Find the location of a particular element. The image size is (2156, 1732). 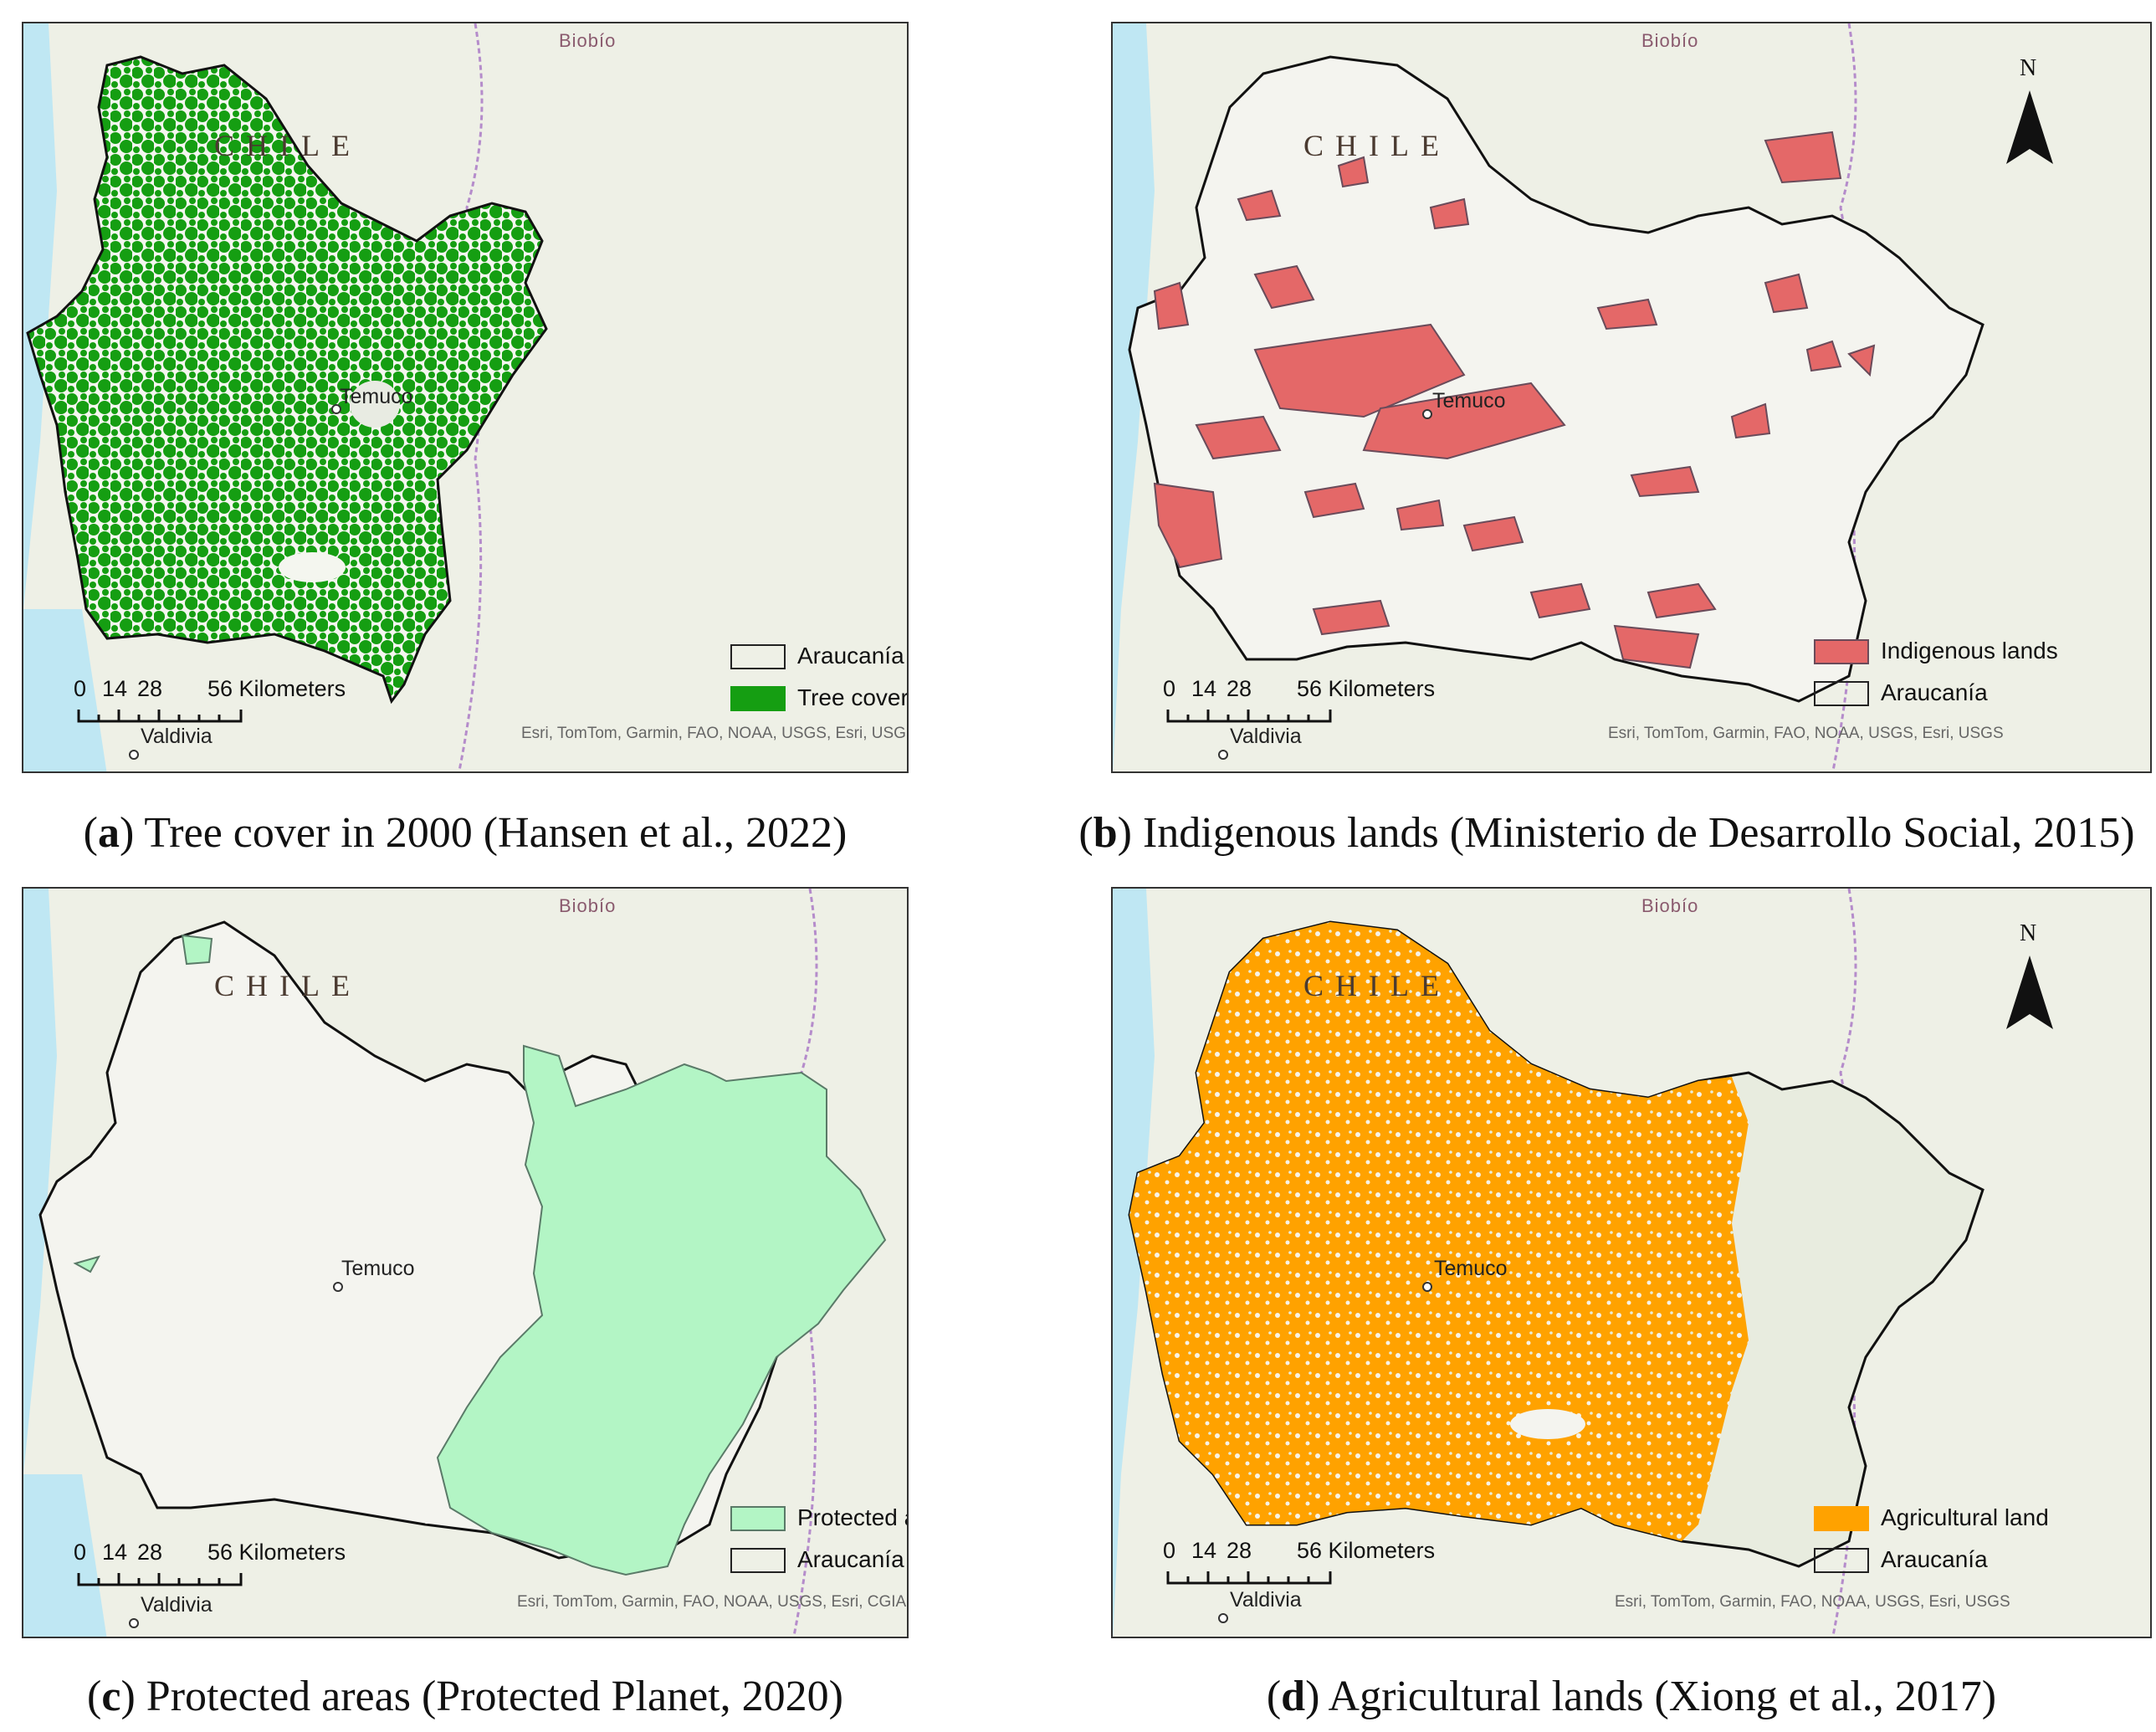

volcano is located at coordinates (375, 404).